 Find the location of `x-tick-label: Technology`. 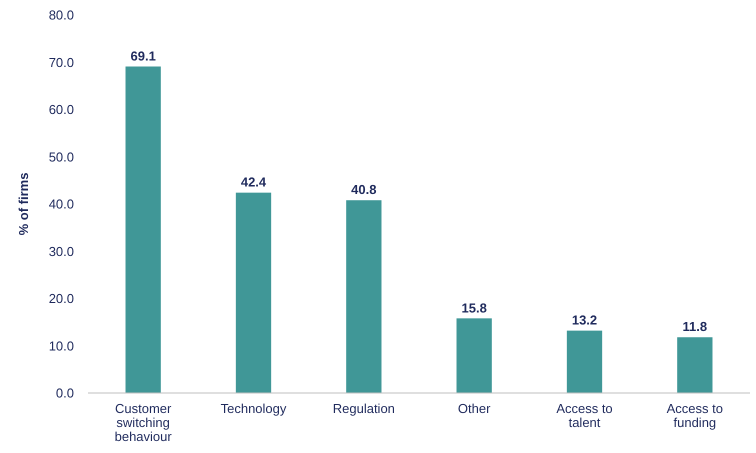

x-tick-label: Technology is located at coordinates (253, 408).